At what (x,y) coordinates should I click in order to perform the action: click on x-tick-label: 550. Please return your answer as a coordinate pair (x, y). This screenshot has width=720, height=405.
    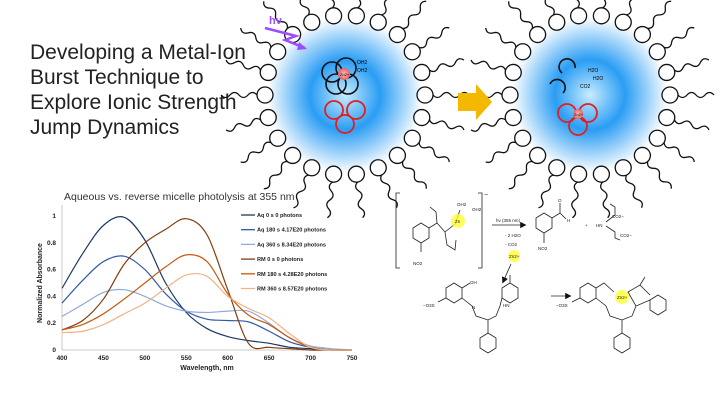
    Looking at the image, I should click on (186, 358).